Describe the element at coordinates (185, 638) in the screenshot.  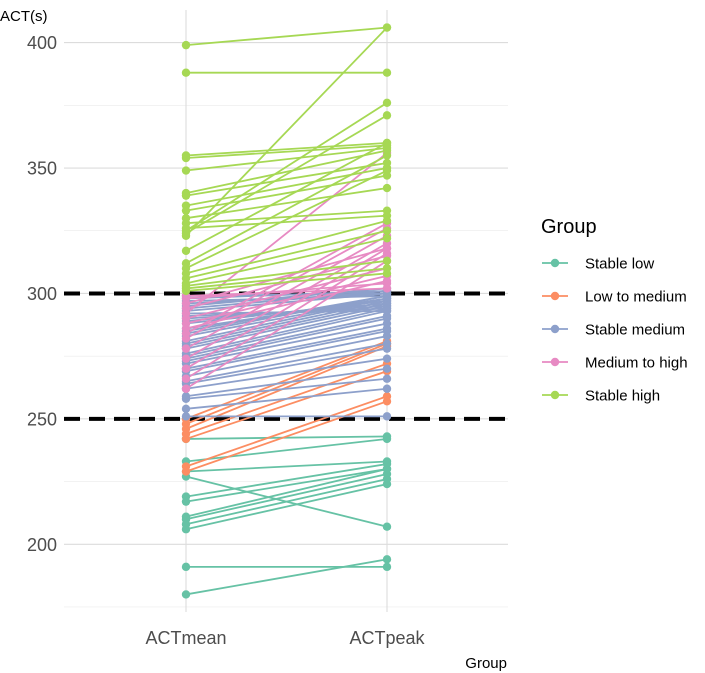
I see `x-tick-label: ACTmean` at that location.